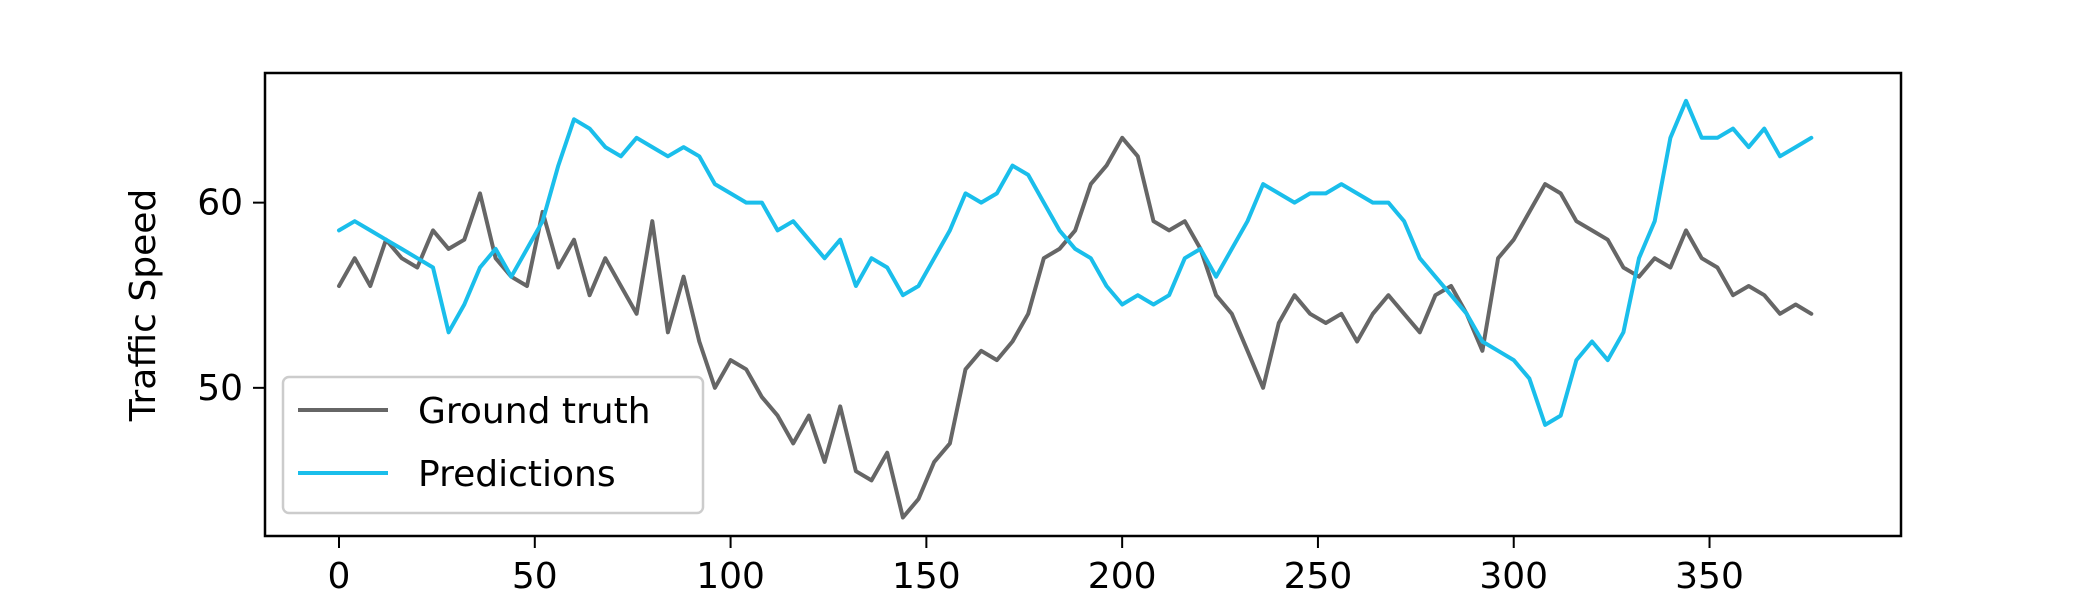 This screenshot has width=2100, height=600. What do you see at coordinates (517, 474) in the screenshot?
I see `legend-label-1: Predictions` at bounding box center [517, 474].